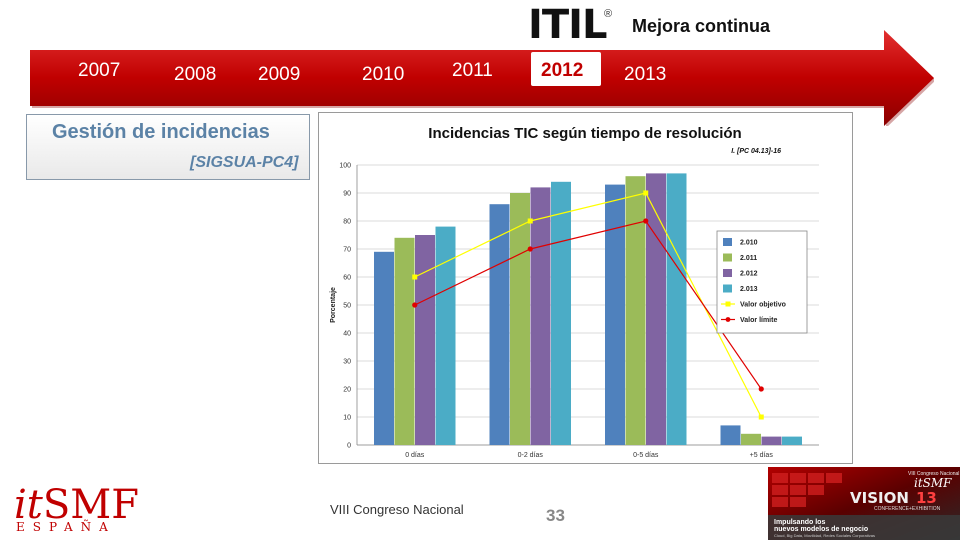  Describe the element at coordinates (244, 162) in the screenshot. I see `section-subtitle: [SIGSUA-PC4]` at that location.